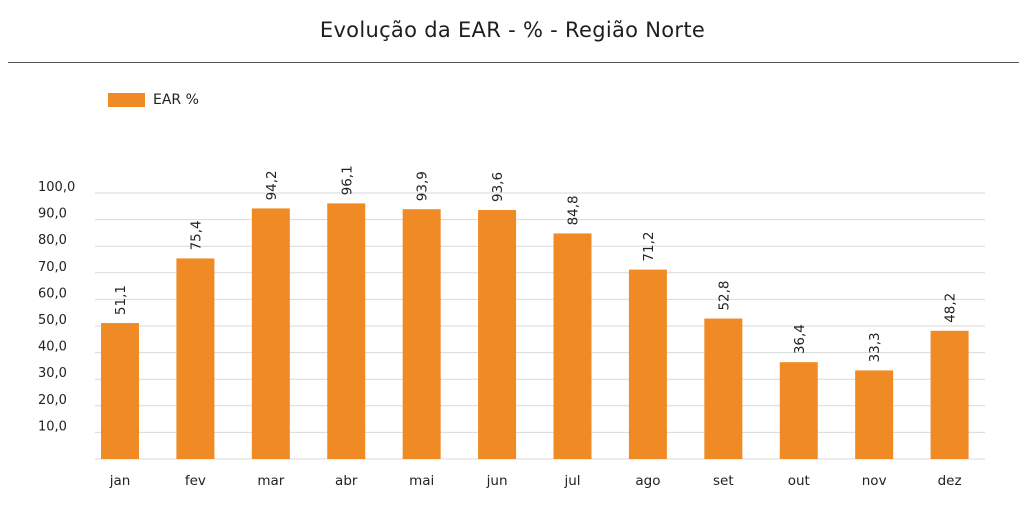 Image resolution: width=1025 pixels, height=513 pixels. Describe the element at coordinates (52, 240) in the screenshot. I see `y-tick-label: 80,0` at that location.